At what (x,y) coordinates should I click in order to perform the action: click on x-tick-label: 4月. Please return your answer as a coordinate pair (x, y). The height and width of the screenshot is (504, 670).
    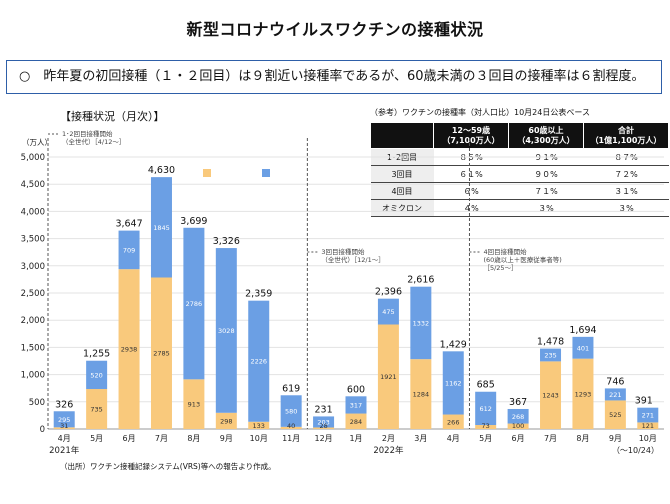
    Looking at the image, I should click on (64, 438).